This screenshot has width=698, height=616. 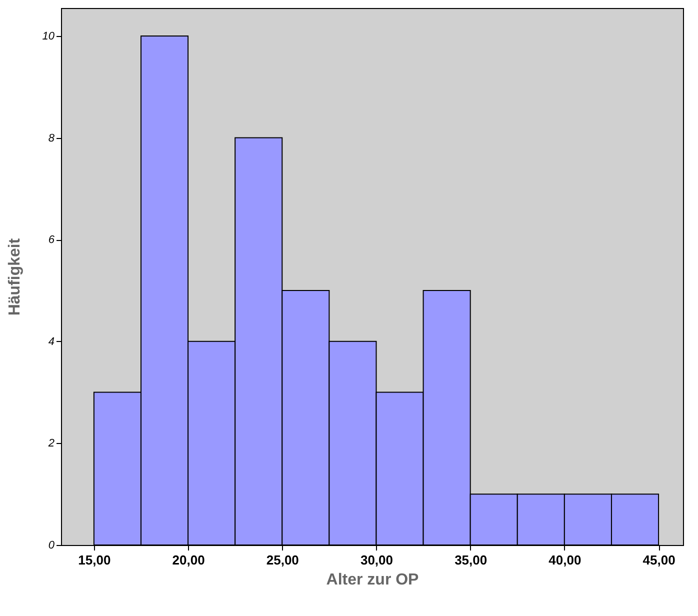 I want to click on x-tick-label: 15,00, so click(x=94, y=560).